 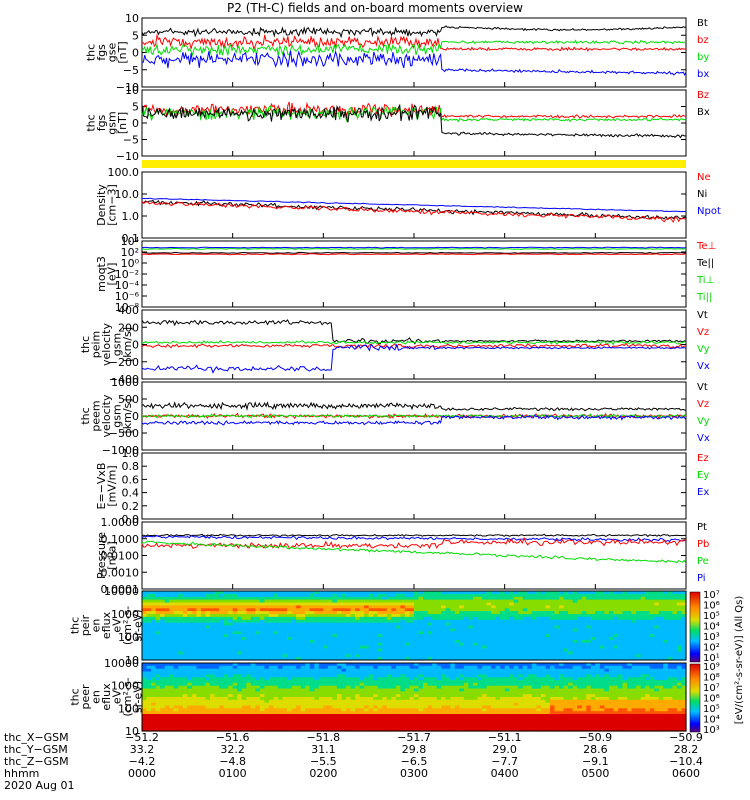 What do you see at coordinates (504, 749) in the screenshot?
I see `footer-value: 29.0` at bounding box center [504, 749].